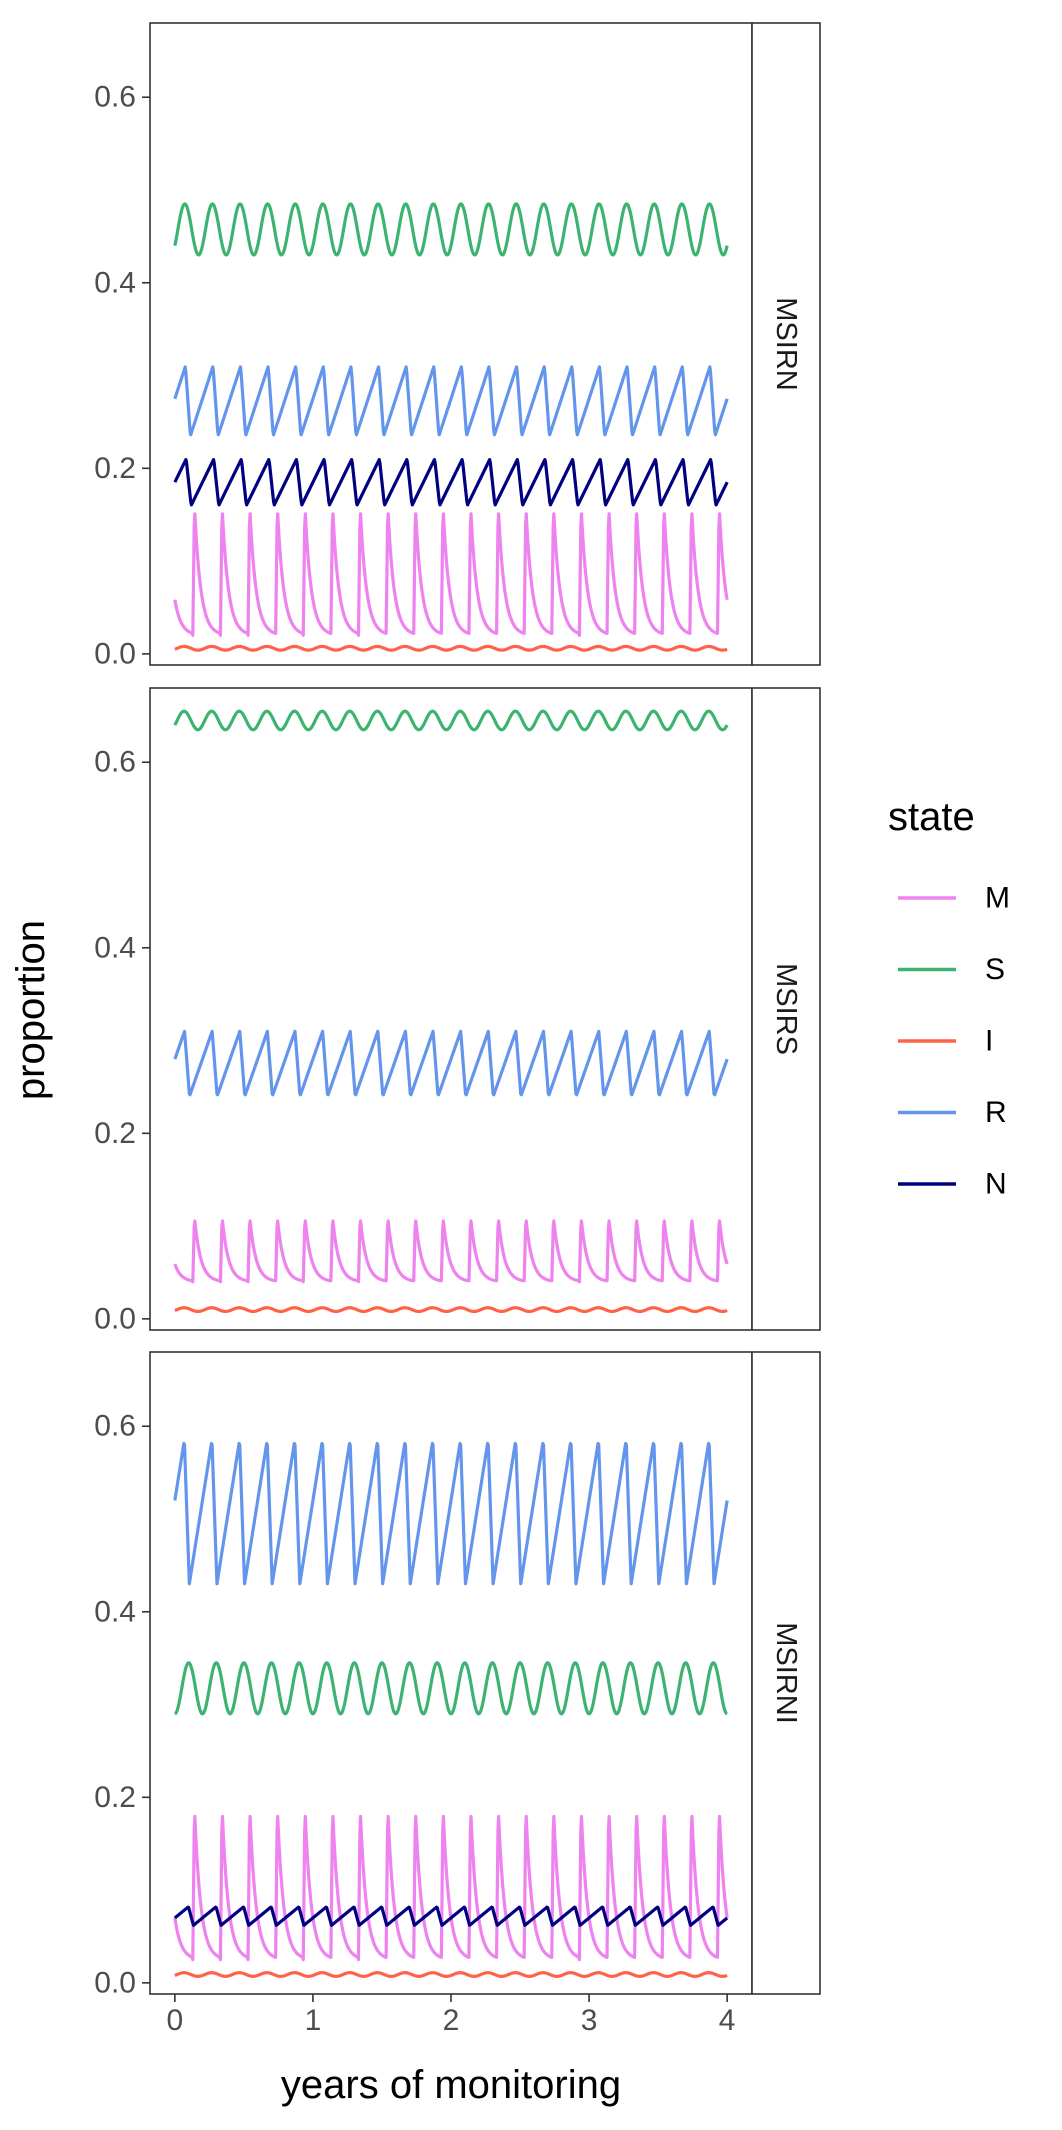 This screenshot has width=1062, height=2130. I want to click on legend: state M S I R N, so click(949, 998).